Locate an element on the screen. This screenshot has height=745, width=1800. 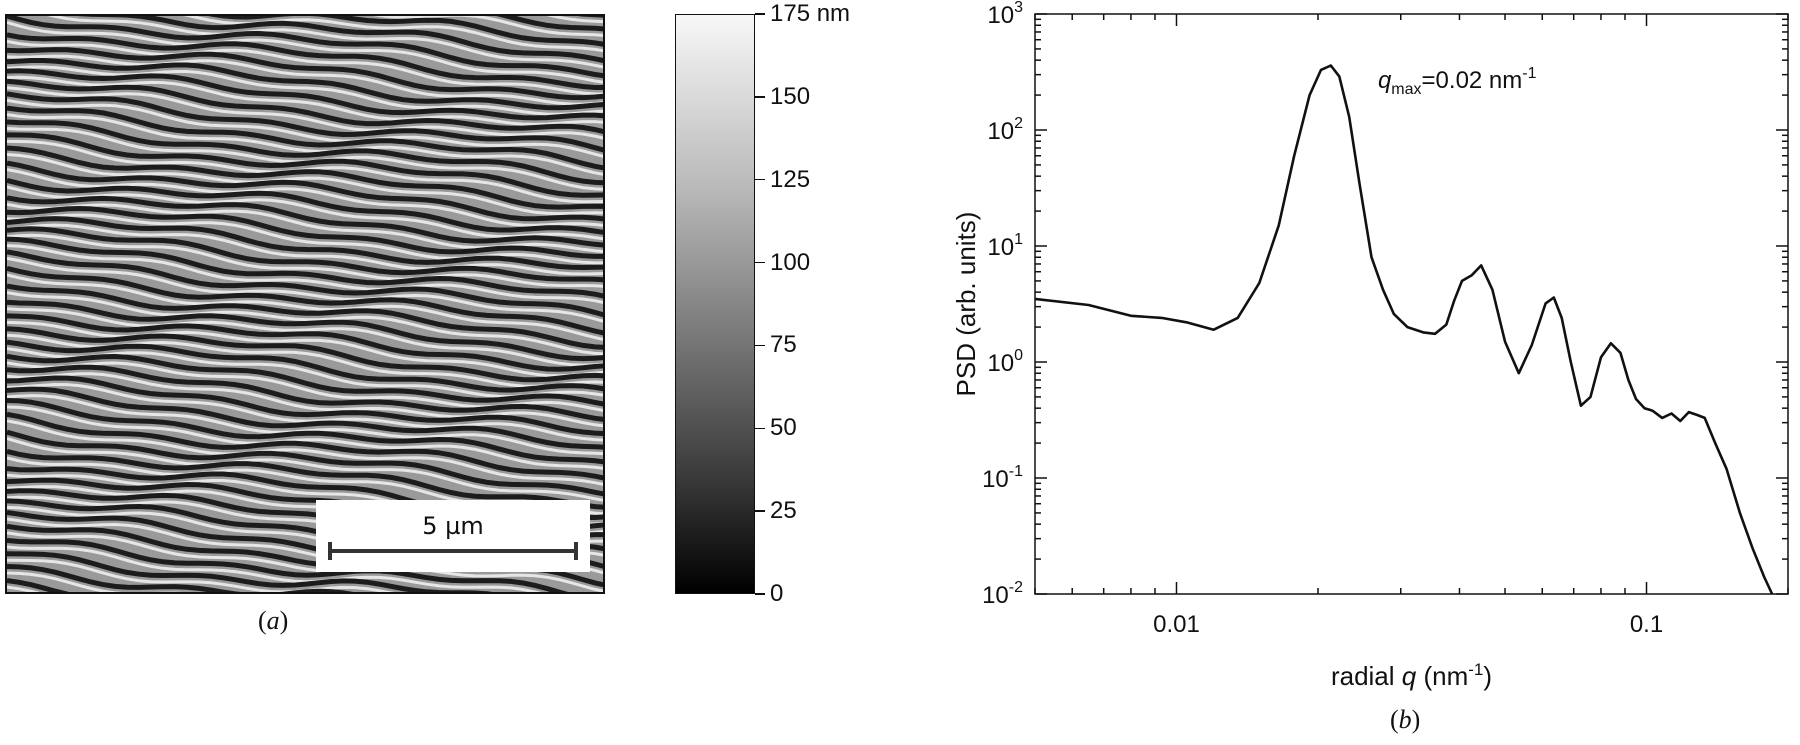
colorbar-tick-label: 25 is located at coordinates (783, 511).